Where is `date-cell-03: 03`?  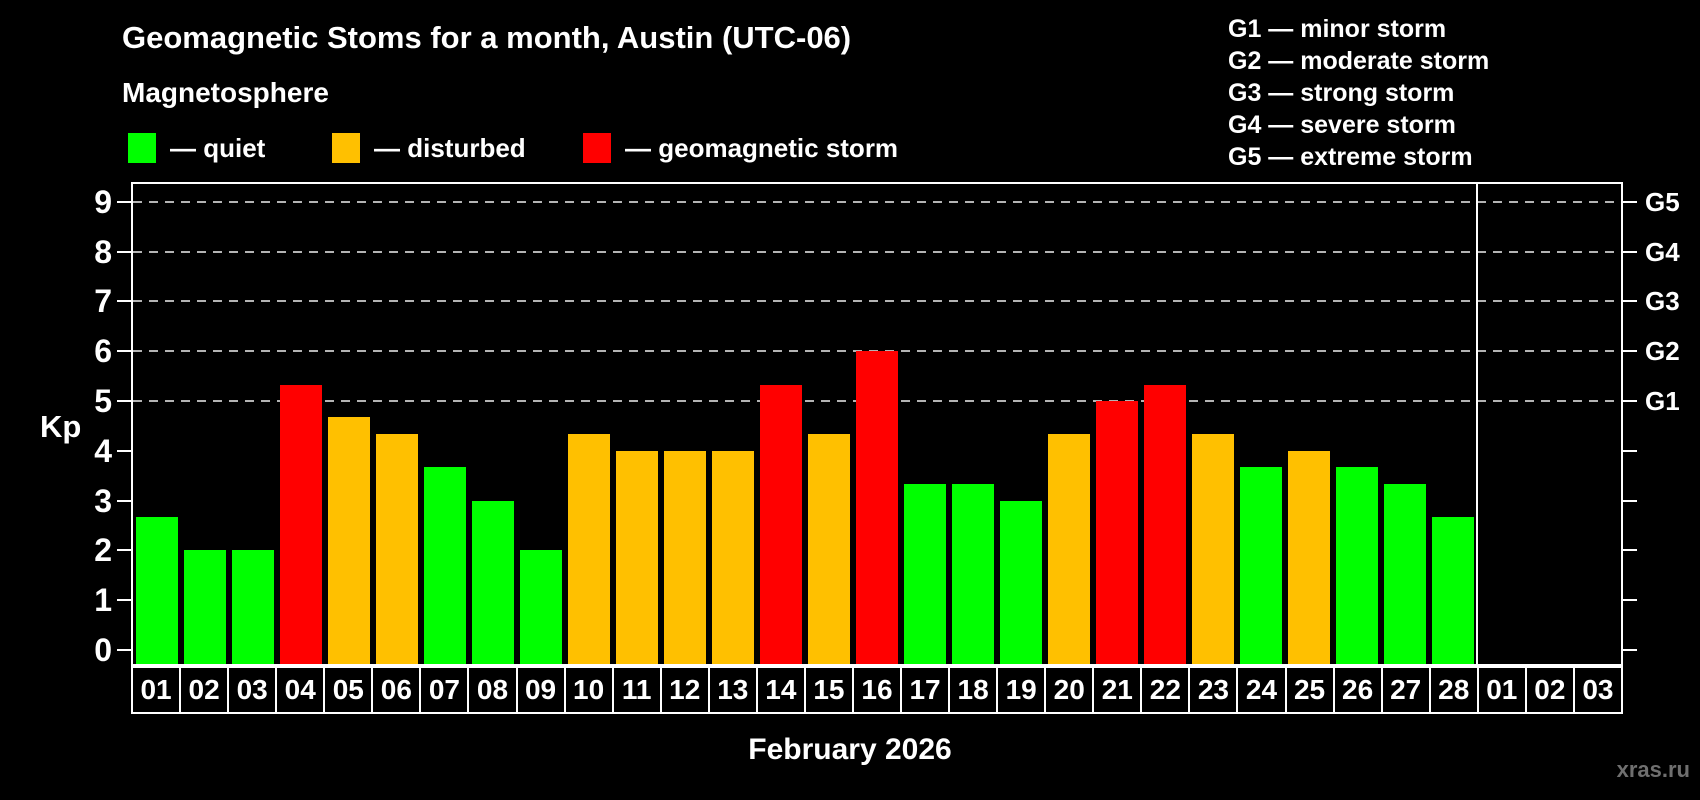
date-cell-03: 03 is located at coordinates (252, 690).